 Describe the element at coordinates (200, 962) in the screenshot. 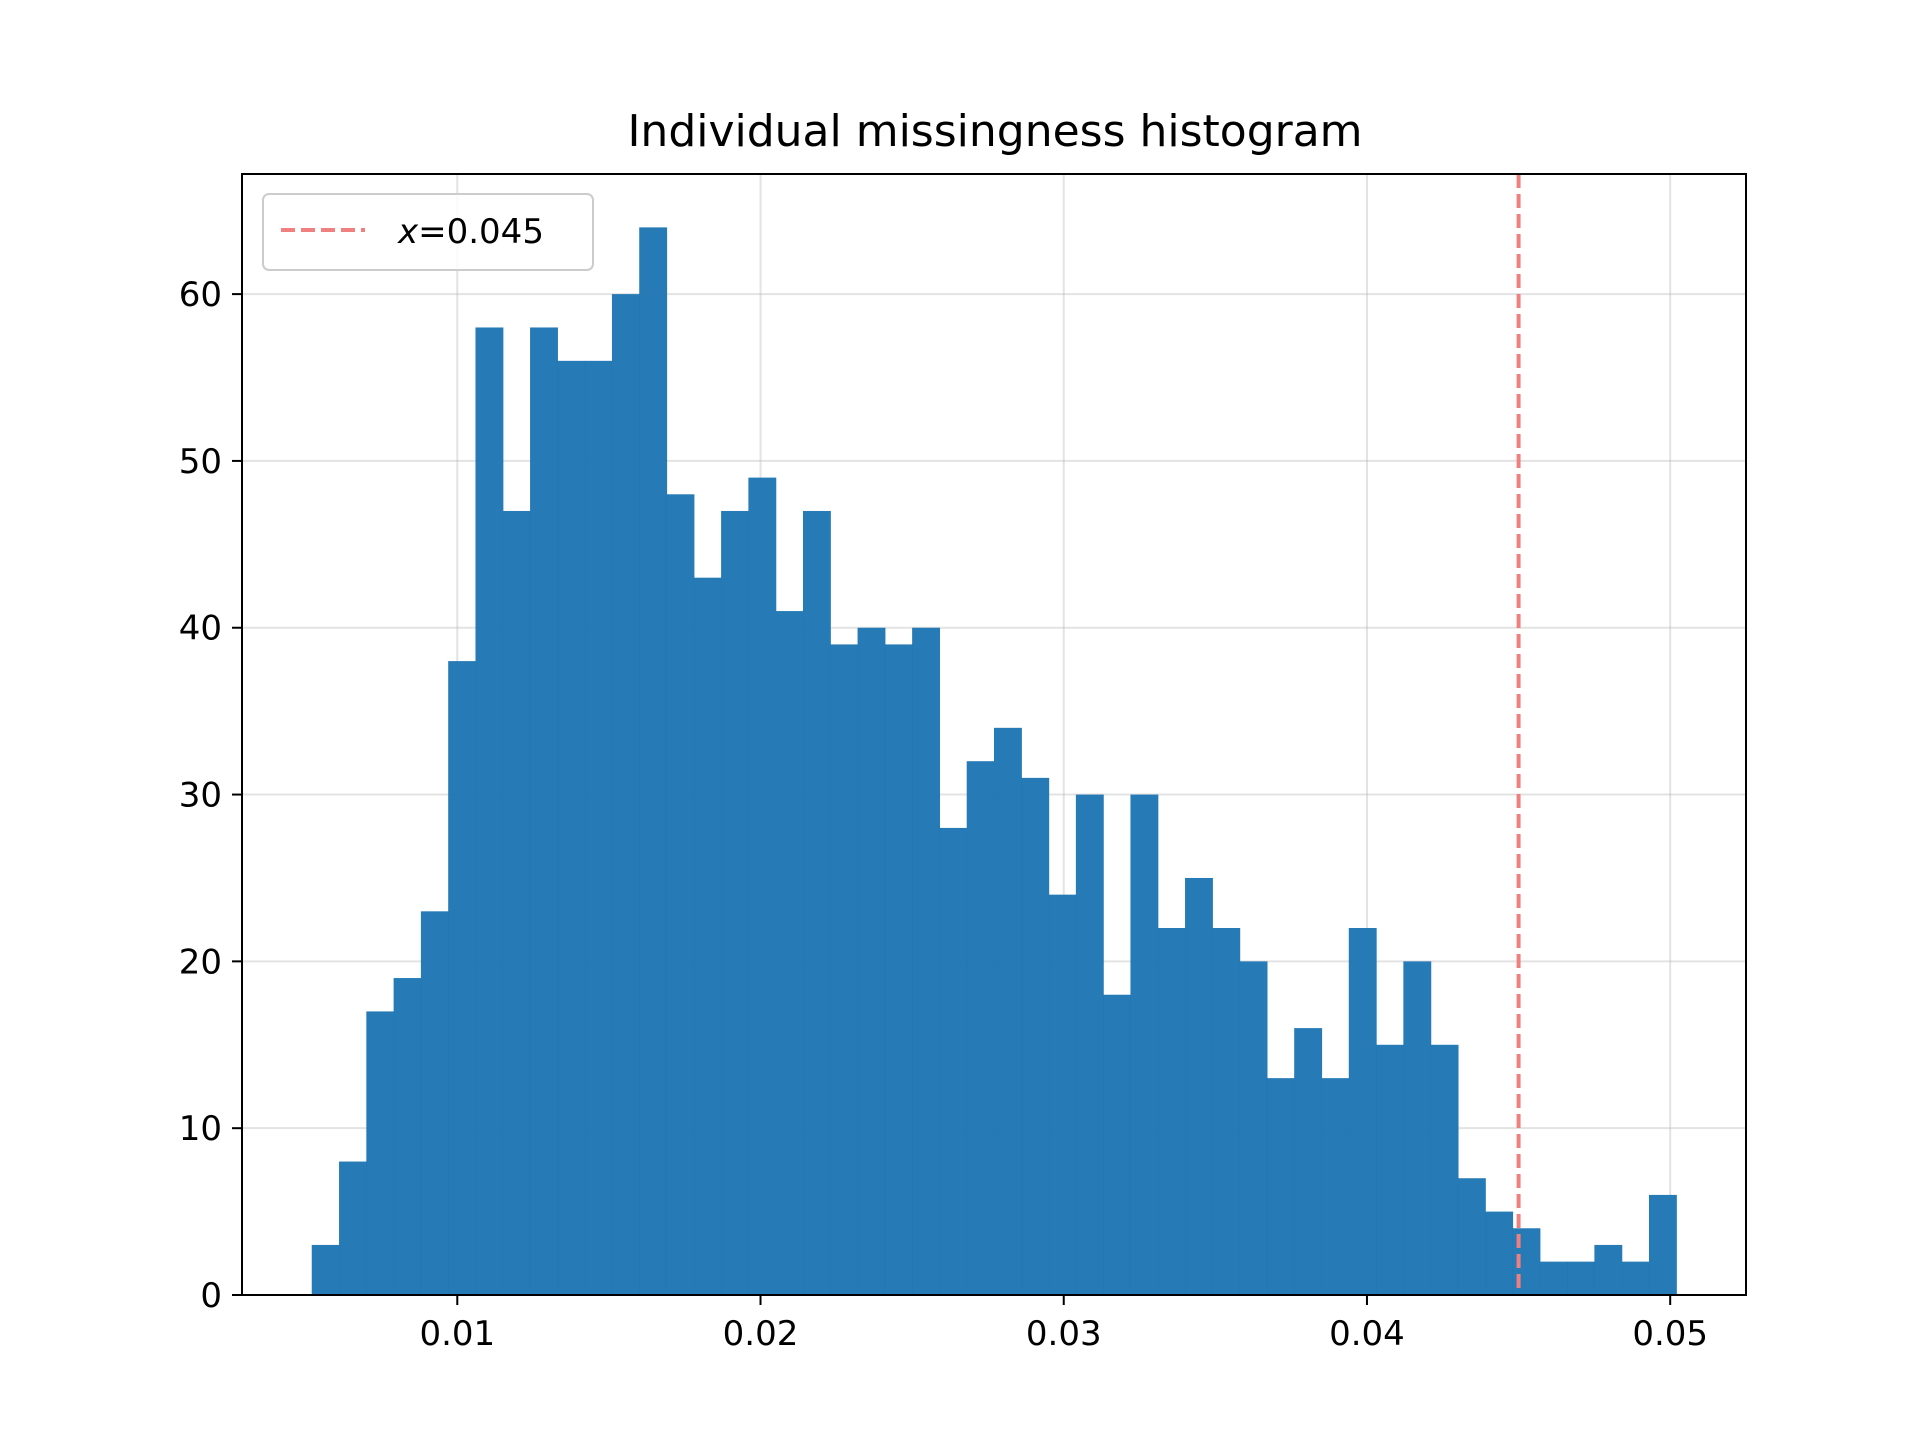

I see `y-tick-label: 20` at that location.